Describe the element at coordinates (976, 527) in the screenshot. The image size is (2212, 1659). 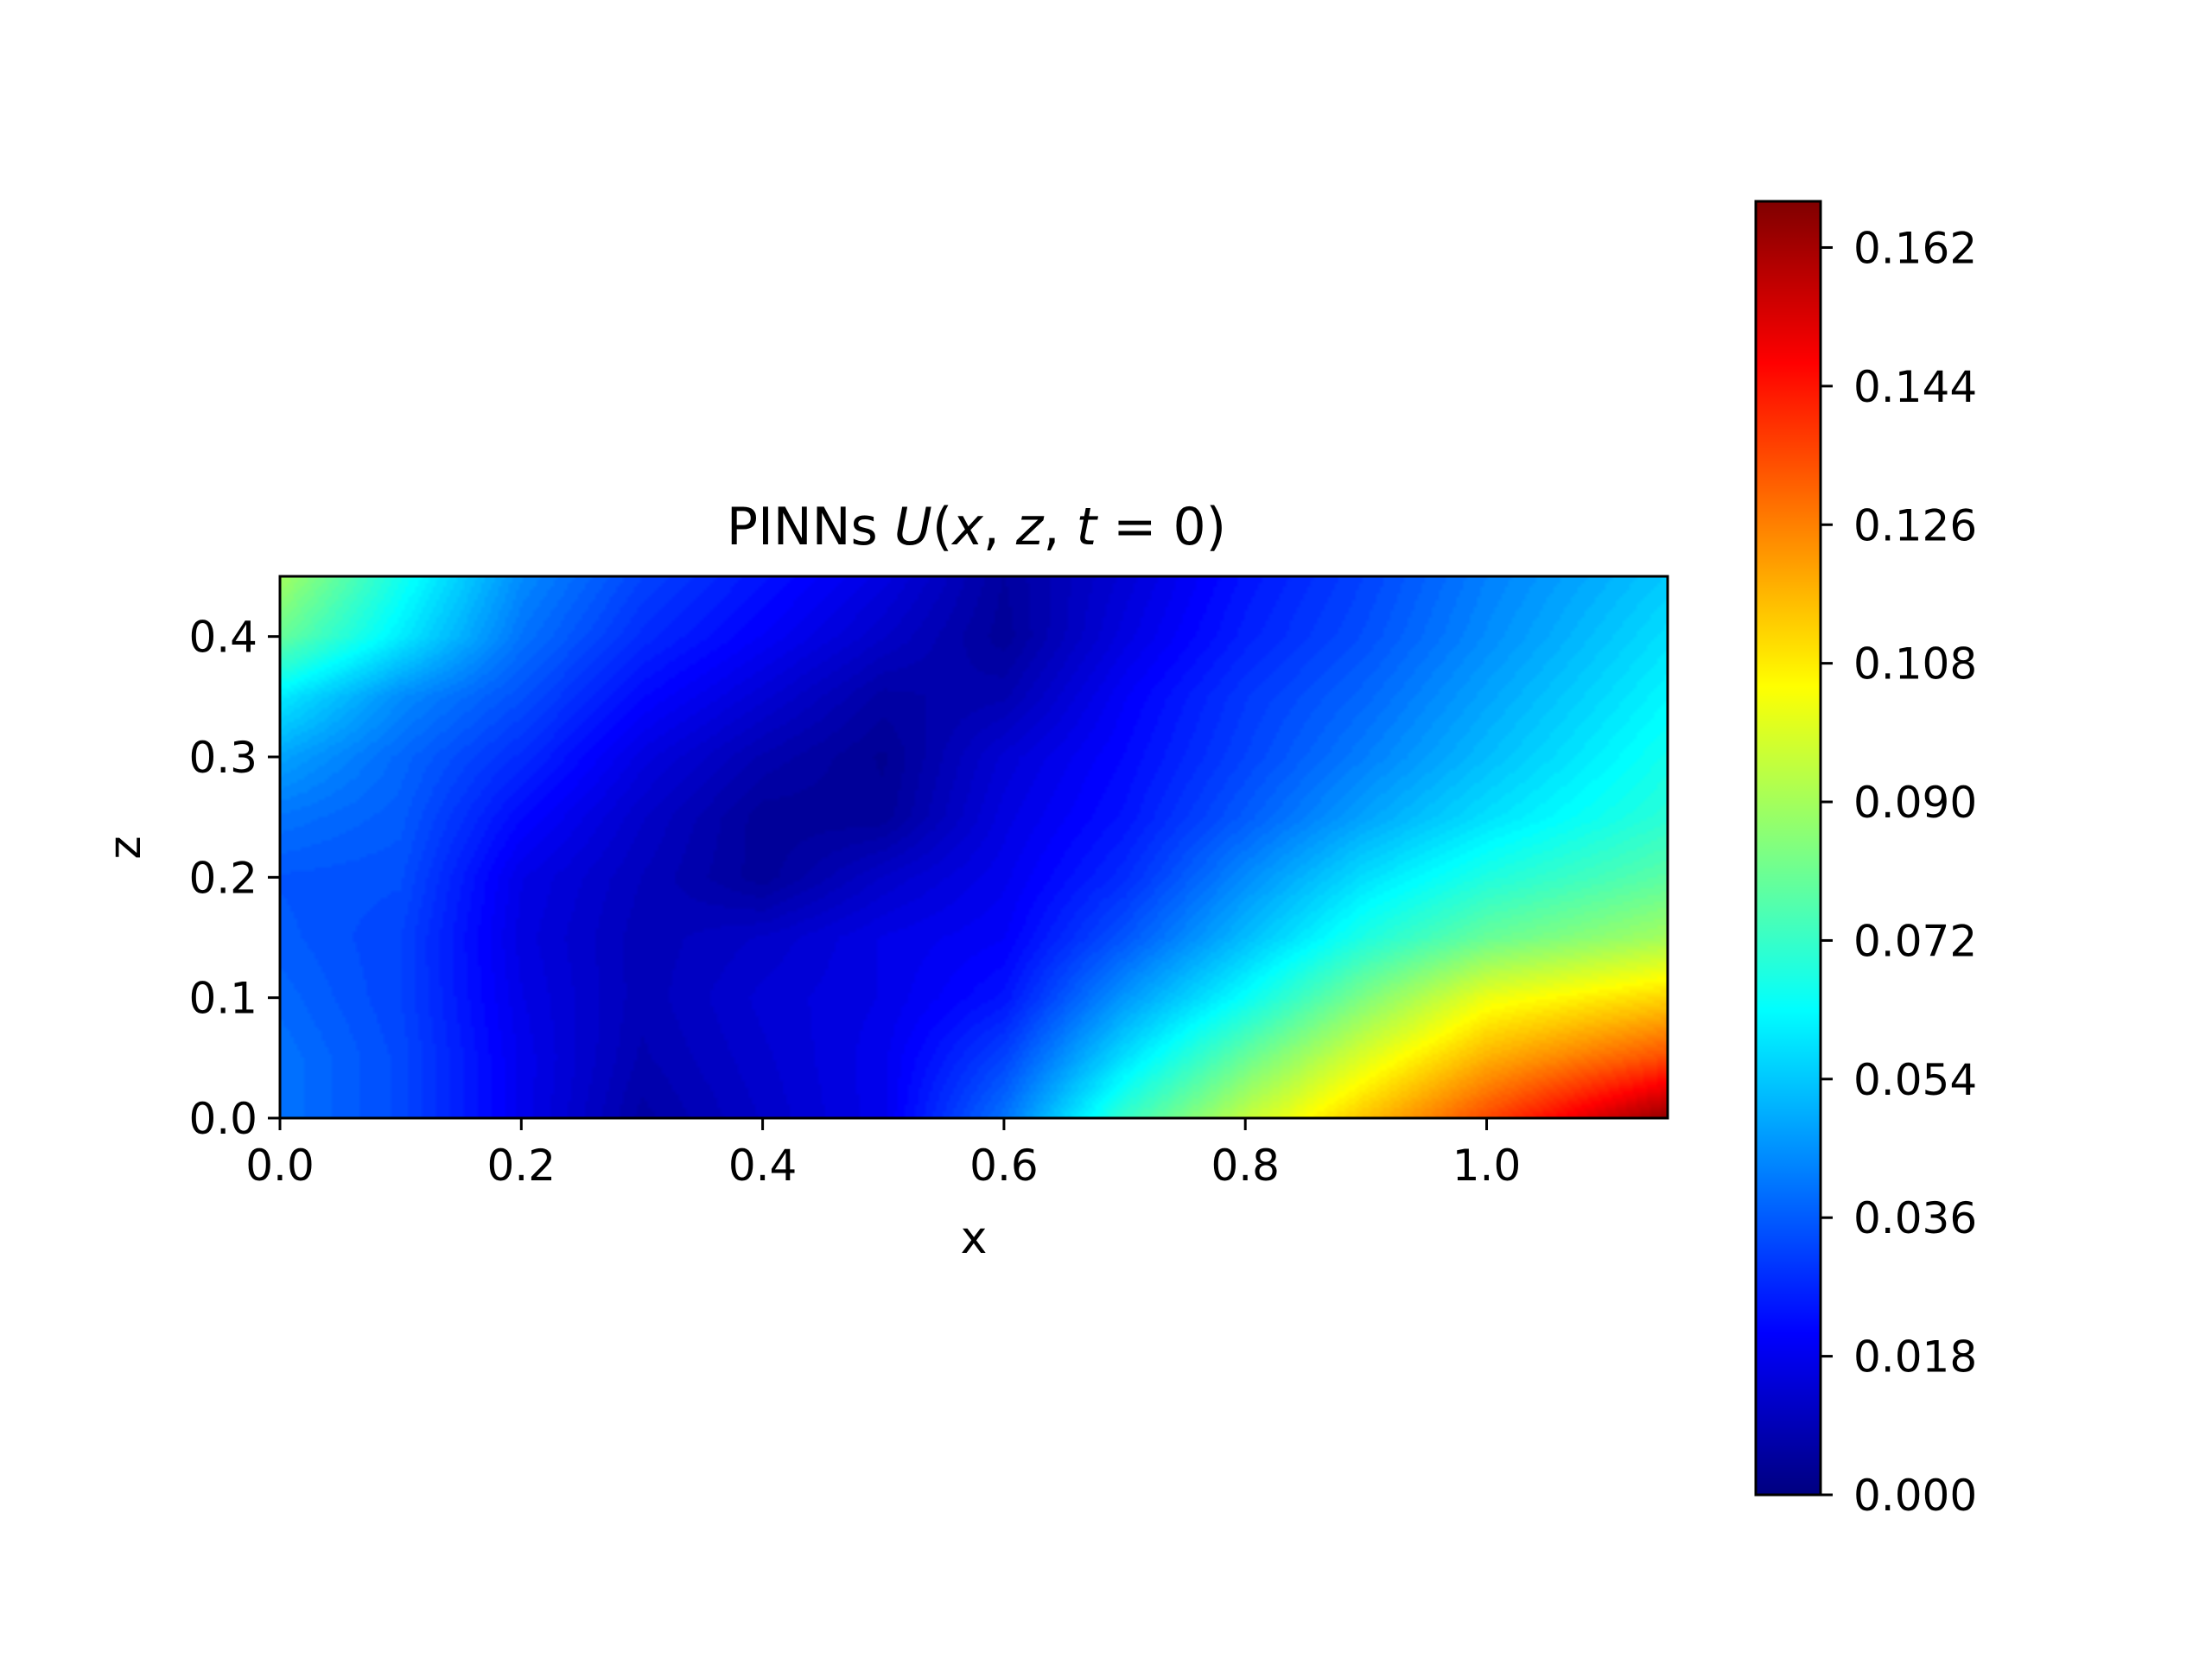
I see `chart-title: PINNs U(x, z, t = 0)` at that location.